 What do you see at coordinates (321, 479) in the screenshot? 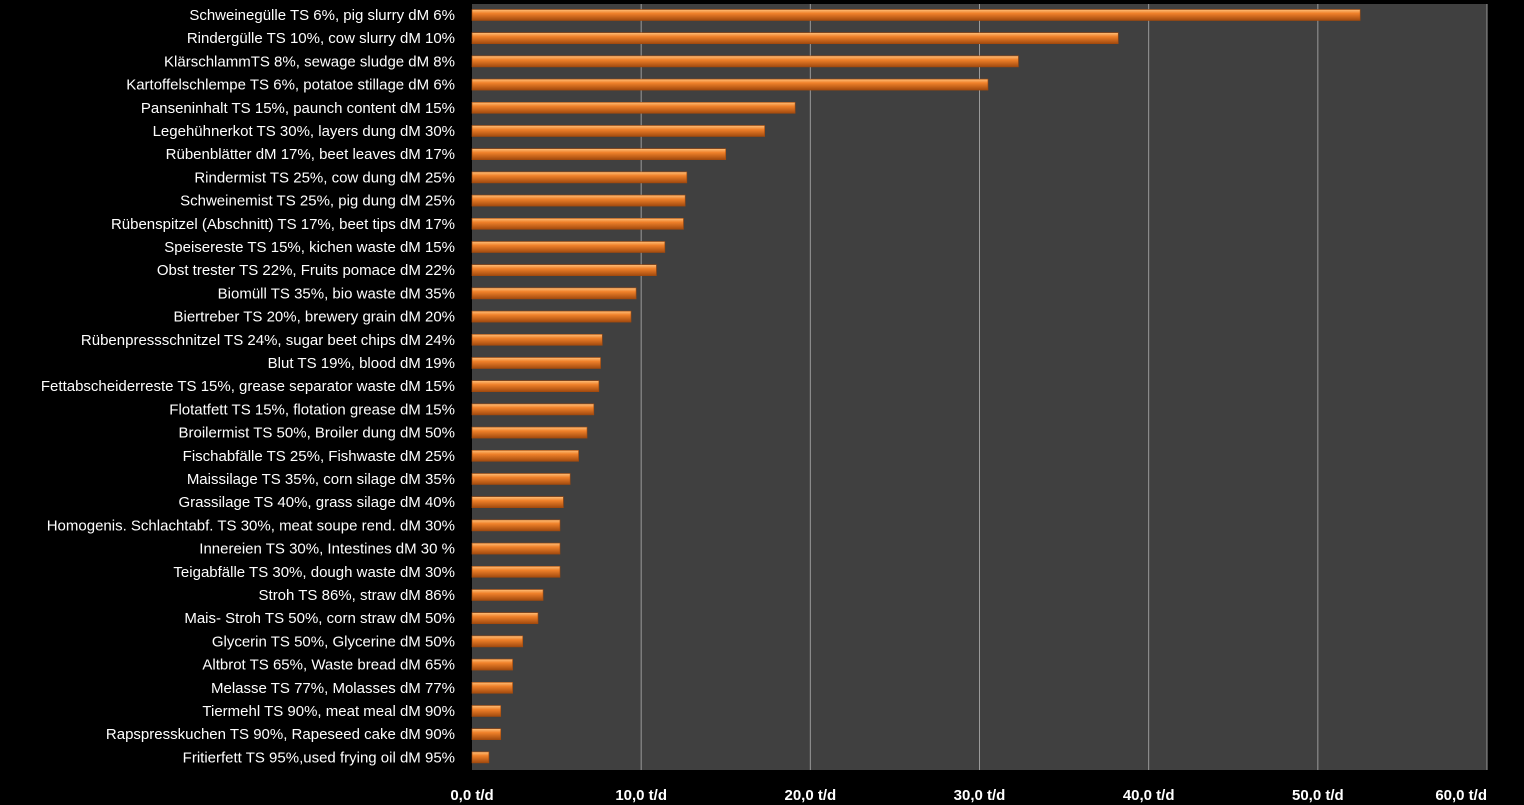
I see `category-label: Maissilage TS 35%, corn silage dM 35%` at bounding box center [321, 479].